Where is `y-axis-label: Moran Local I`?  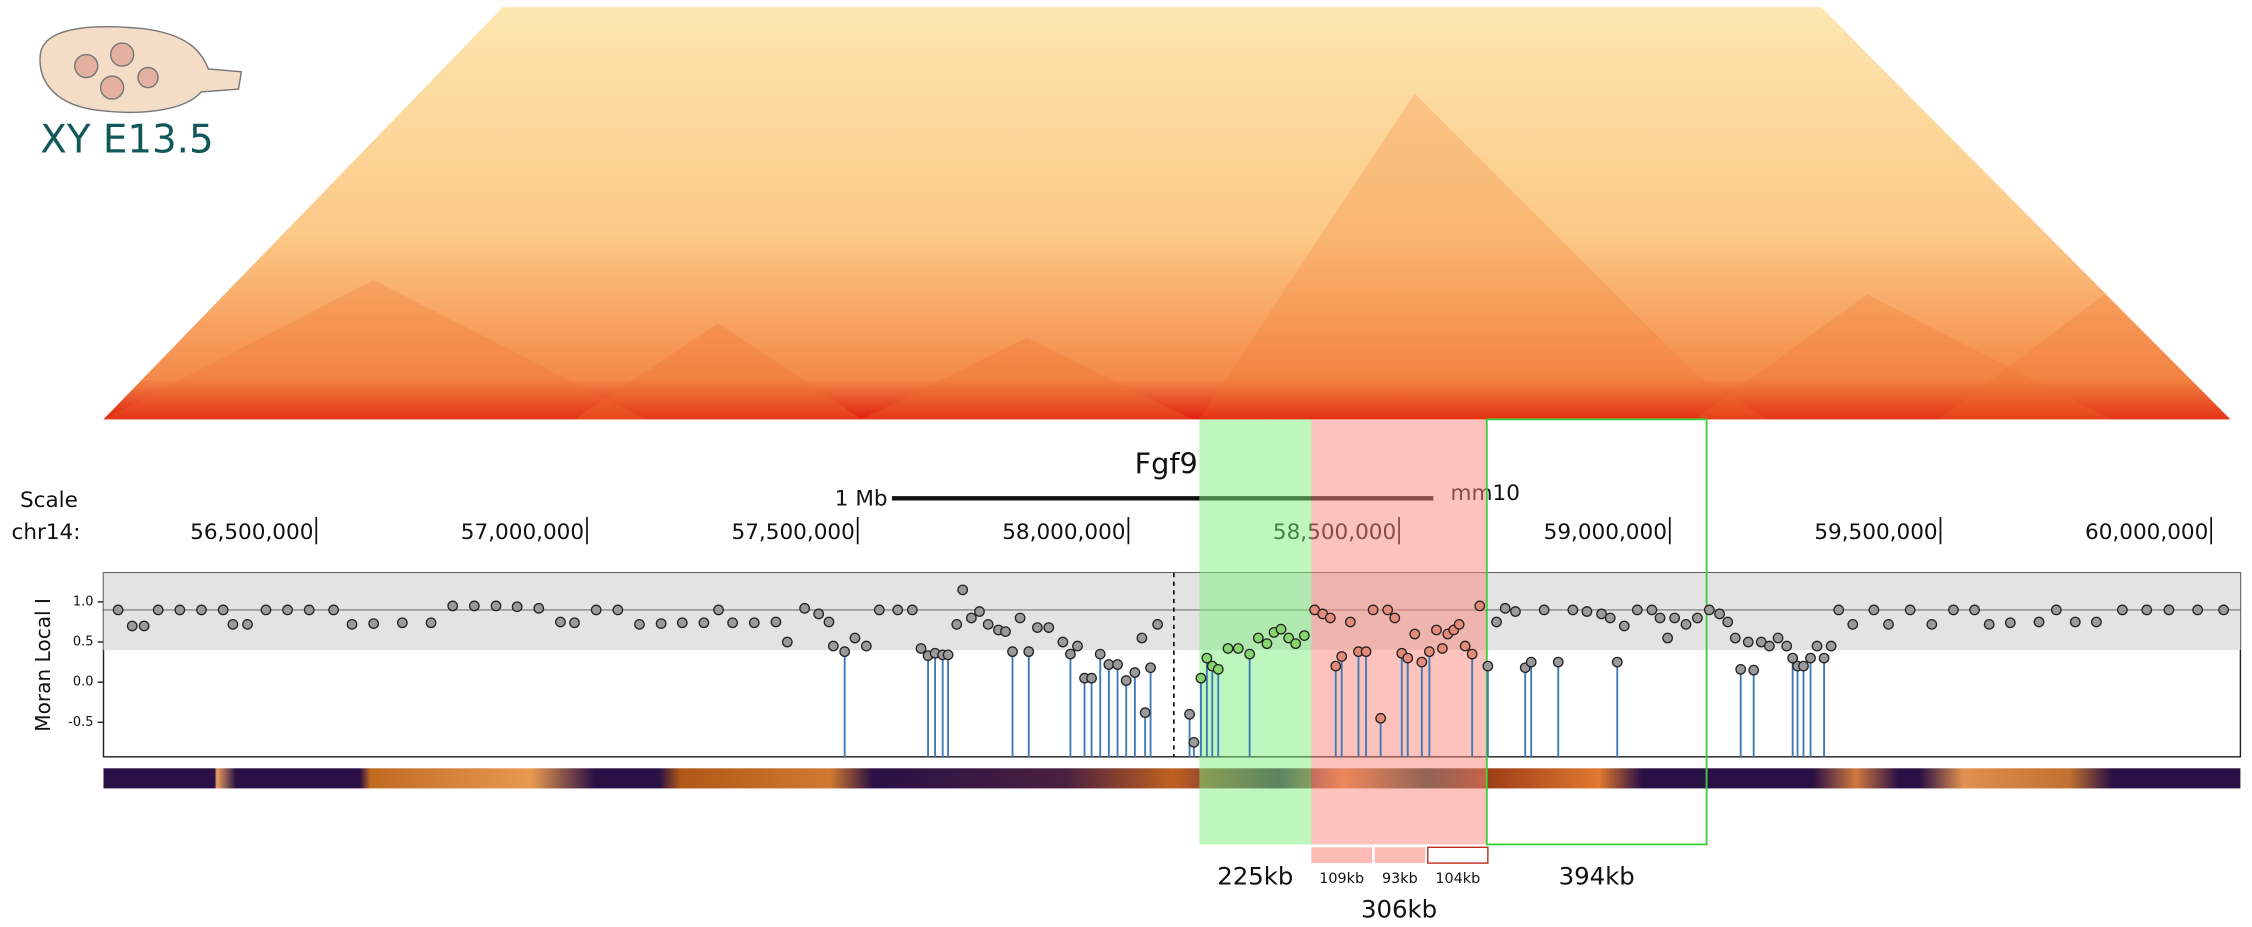 y-axis-label: Moran Local I is located at coordinates (43, 665).